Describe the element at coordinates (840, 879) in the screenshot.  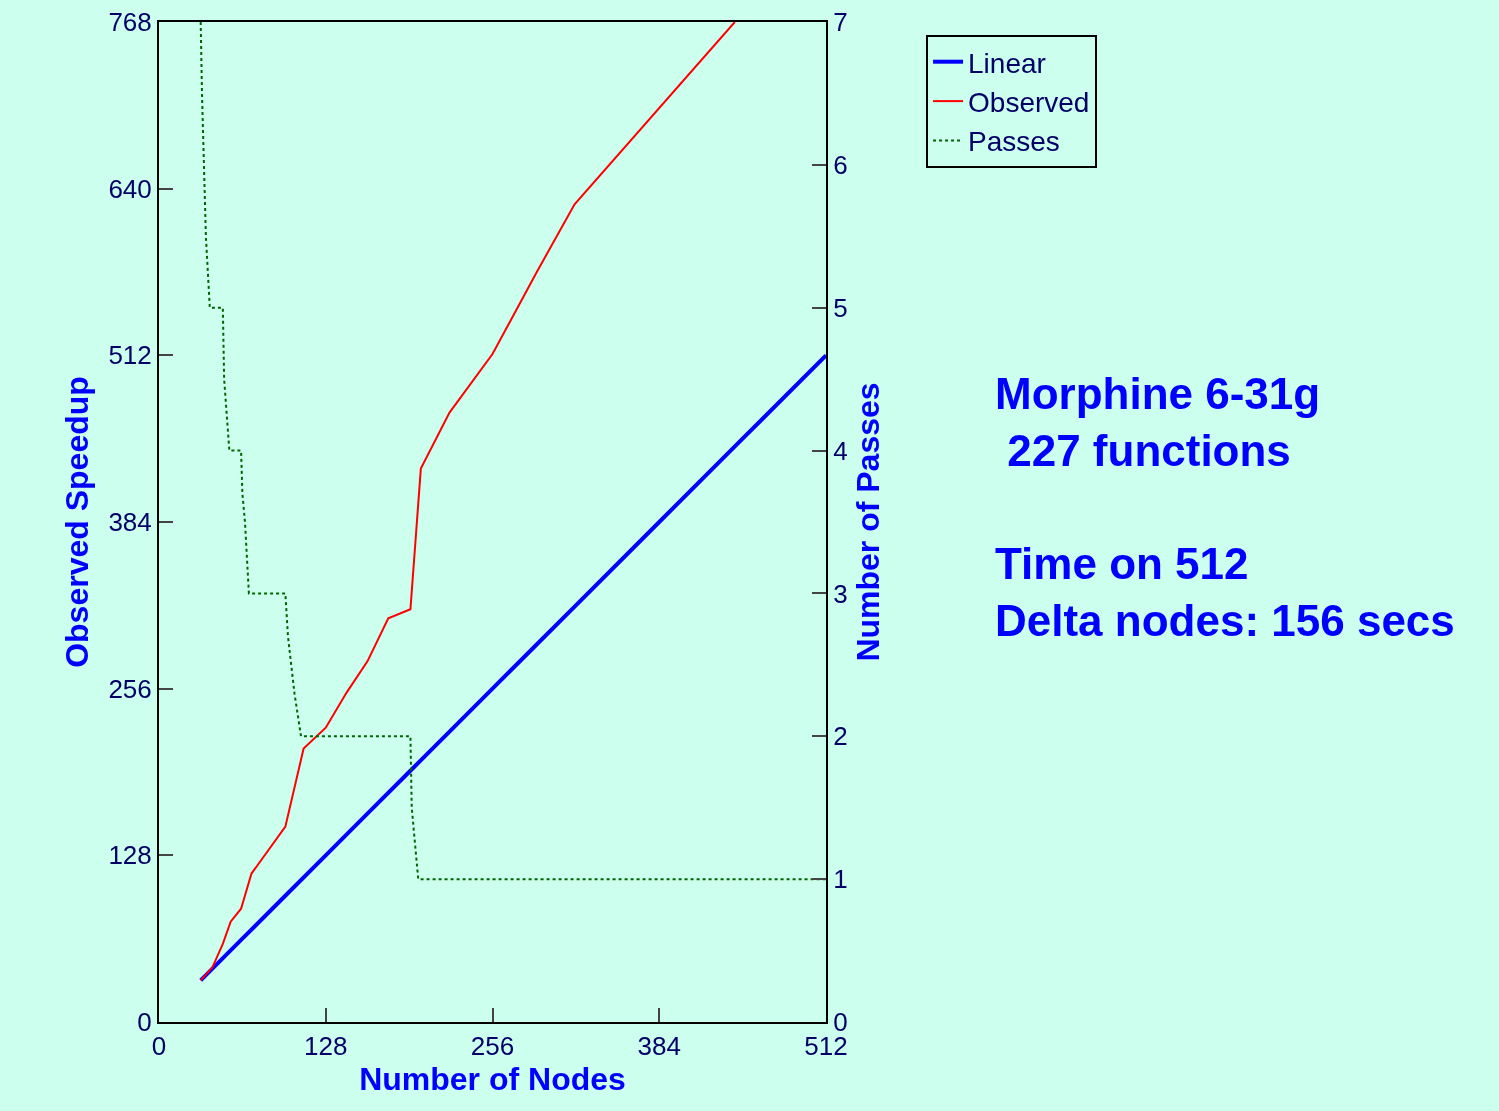
I see `y2-tick-label: 1` at that location.